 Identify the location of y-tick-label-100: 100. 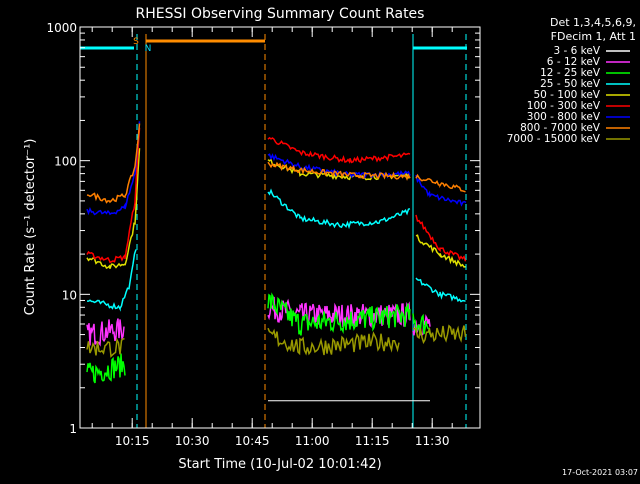
(65, 162).